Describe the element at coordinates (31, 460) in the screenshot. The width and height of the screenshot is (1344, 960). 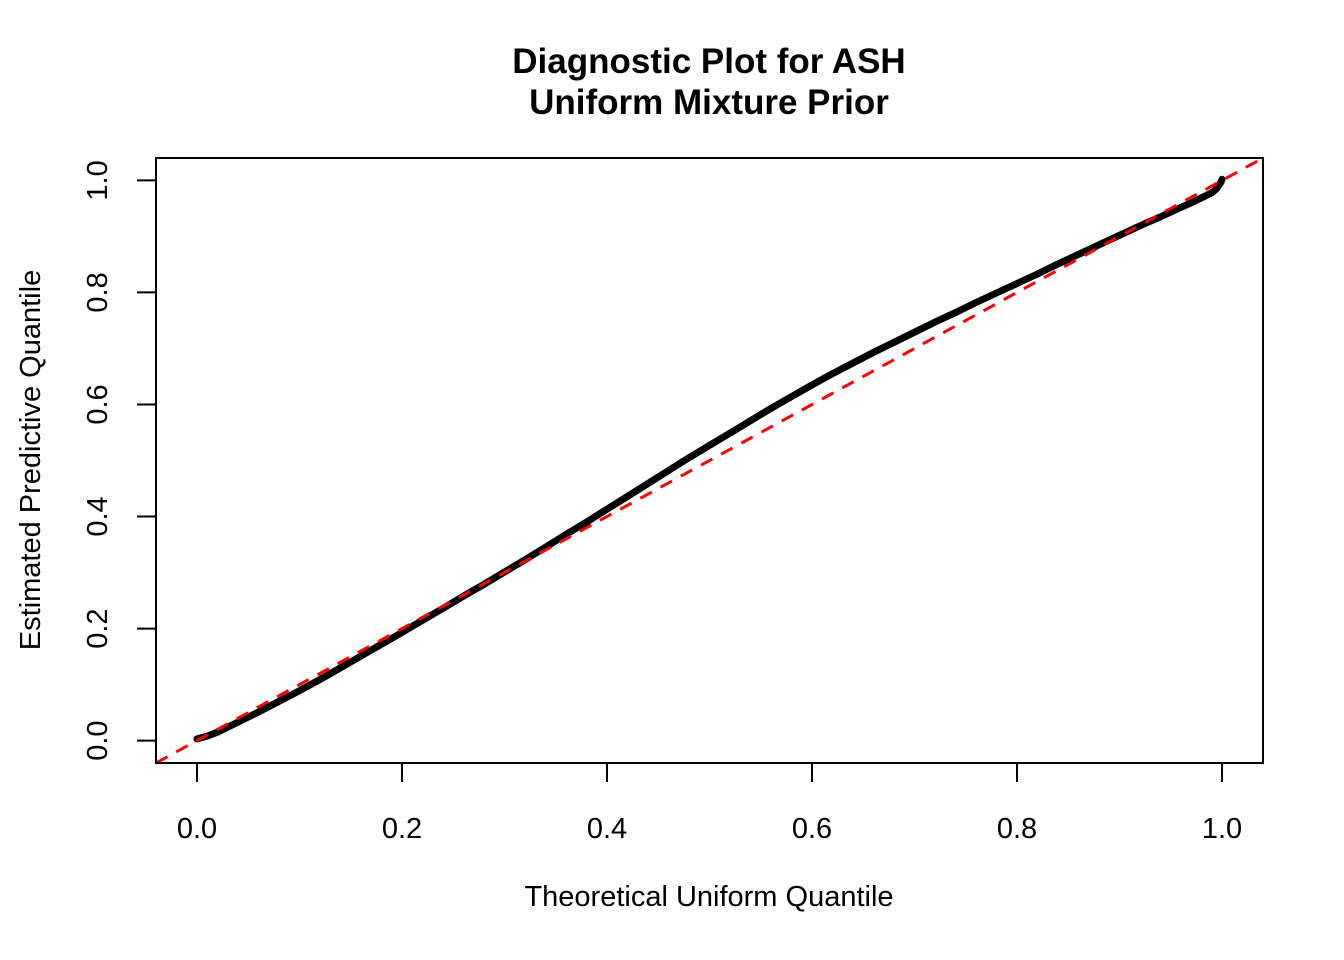
I see `y-axis-title: Estimated Predictive Quantile` at that location.